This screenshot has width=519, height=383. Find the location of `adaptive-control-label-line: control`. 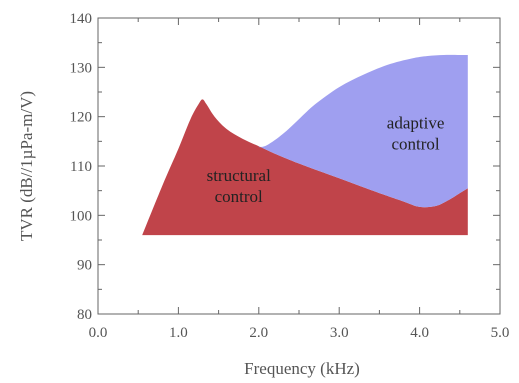

adaptive-control-label-line: control is located at coordinates (416, 144).